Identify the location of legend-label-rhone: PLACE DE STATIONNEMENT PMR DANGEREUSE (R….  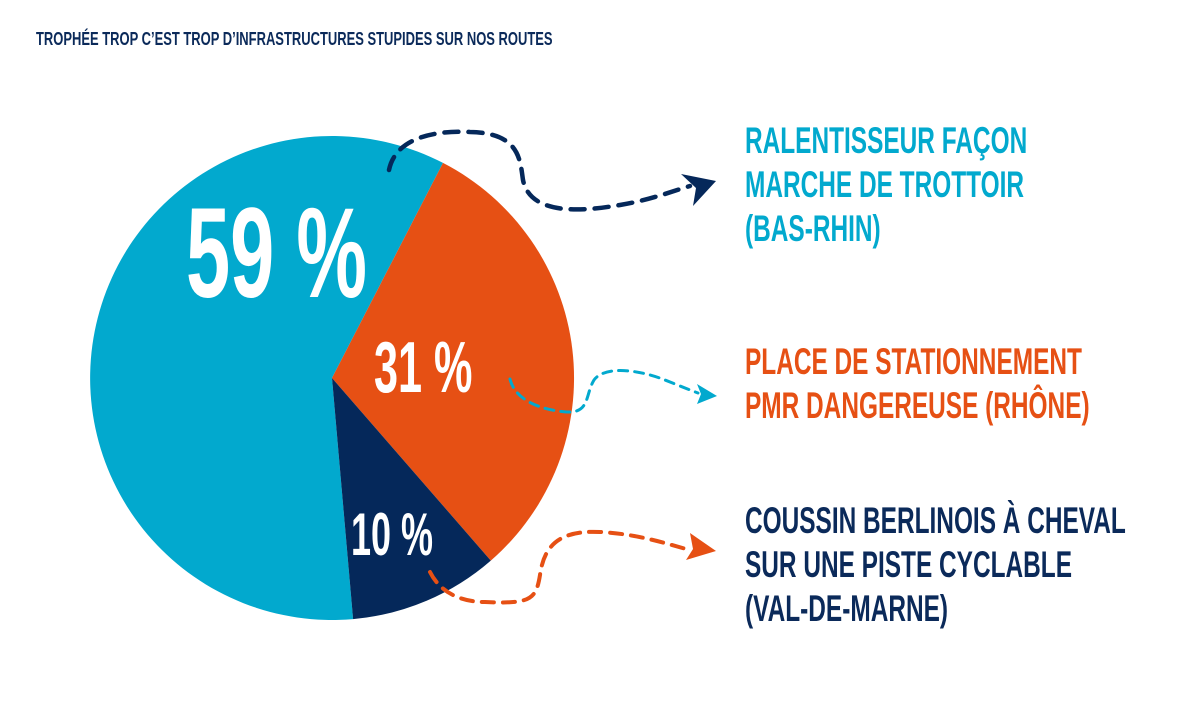
(917, 384).